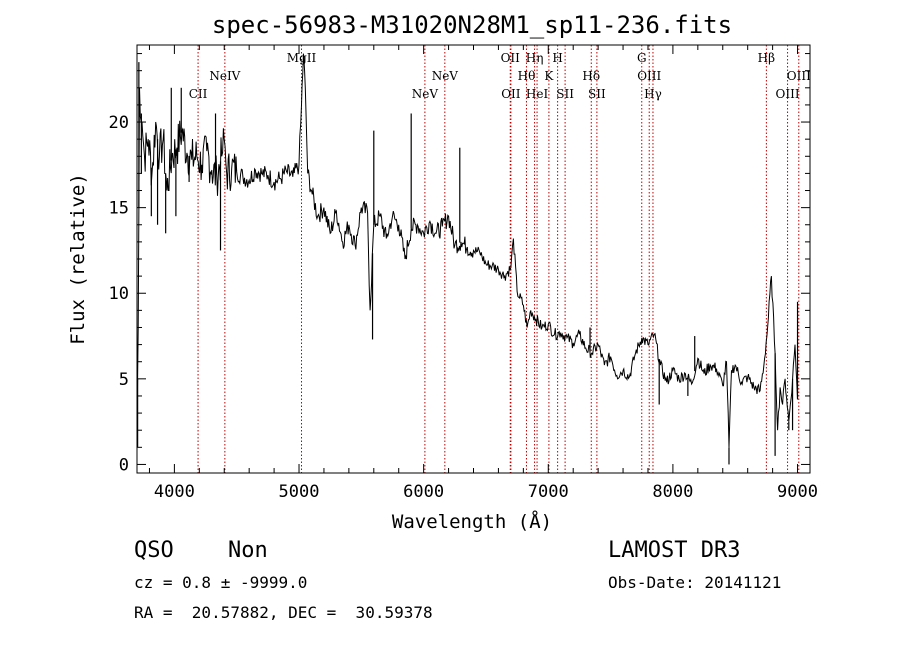 Image resolution: width=900 pixels, height=649 pixels. Describe the element at coordinates (766, 58) in the screenshot. I see `line-label-hβ: Hβ` at that location.